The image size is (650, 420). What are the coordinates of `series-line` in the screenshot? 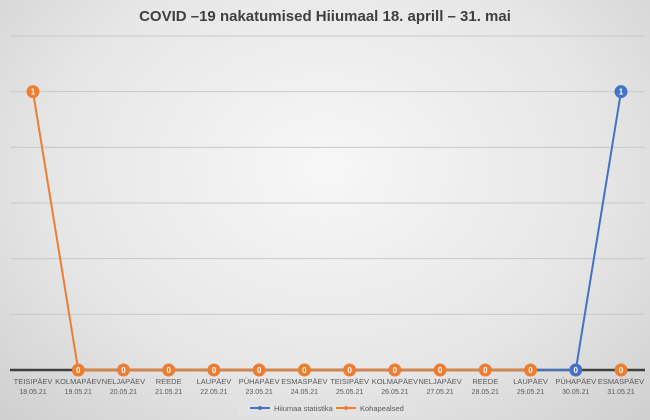 It's located at (576, 231).